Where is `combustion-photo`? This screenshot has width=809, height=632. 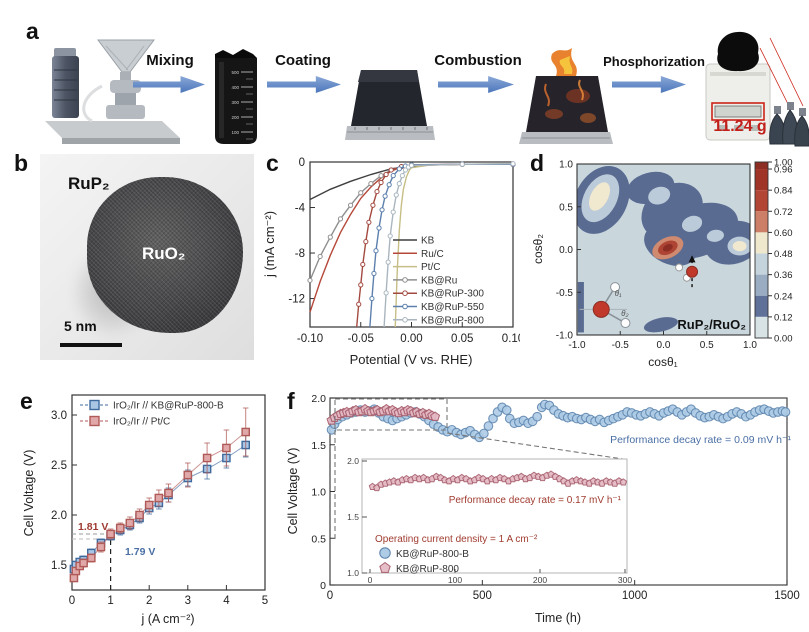
combustion-photo is located at coordinates (566, 96).